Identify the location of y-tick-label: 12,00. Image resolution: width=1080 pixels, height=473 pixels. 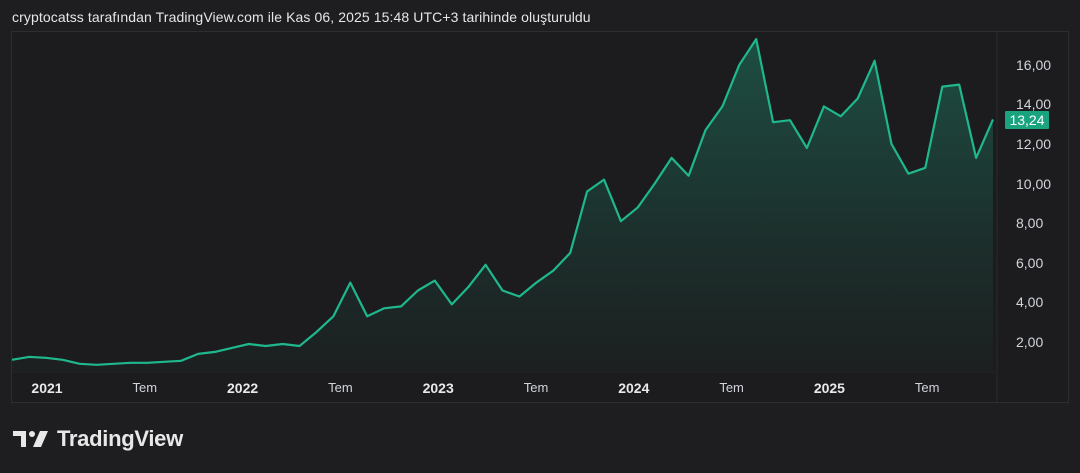
(1034, 144).